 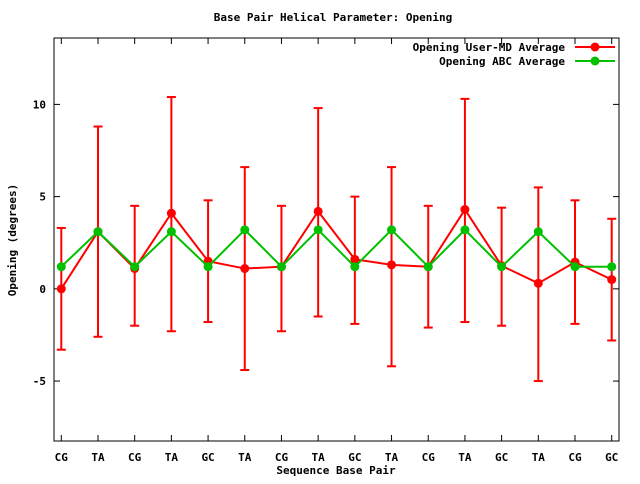 I want to click on legend-label-abc: Opening ABC Average, so click(x=502, y=61).